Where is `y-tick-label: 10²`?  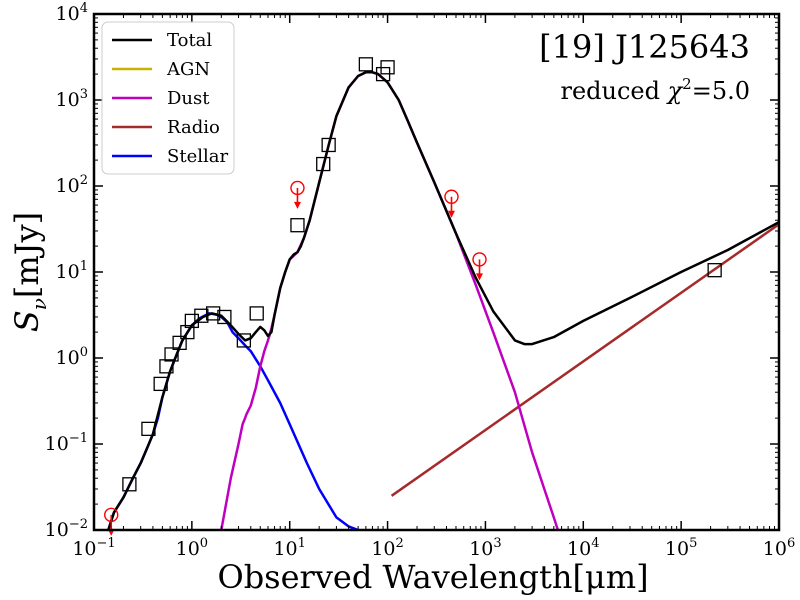
y-tick-label: 10² is located at coordinates (72, 185).